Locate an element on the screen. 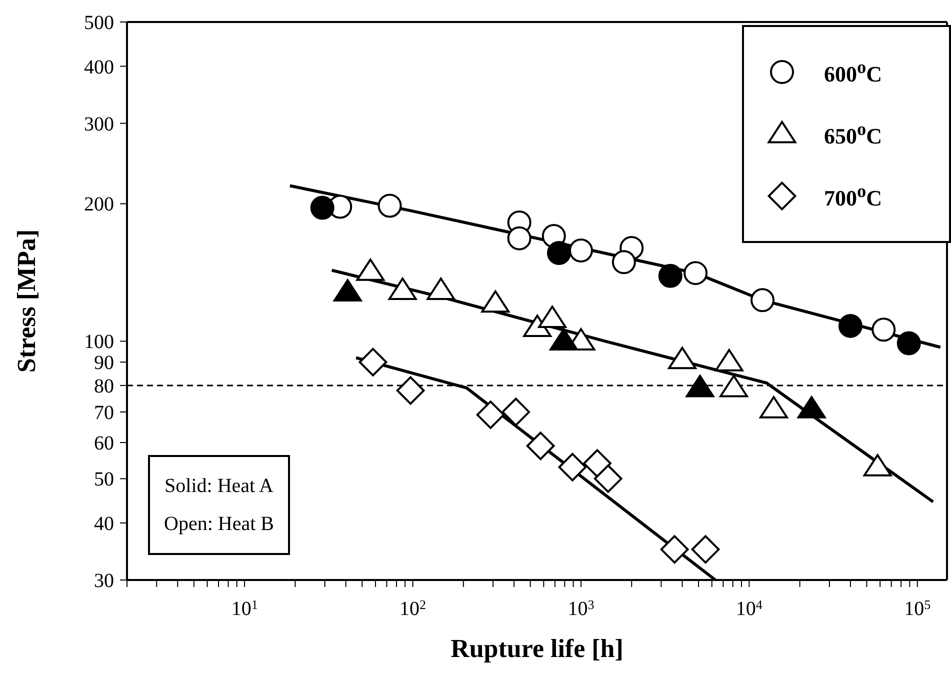 The width and height of the screenshot is (951, 679). legend-label: 650$^{o}$C is located at coordinates (853, 134).